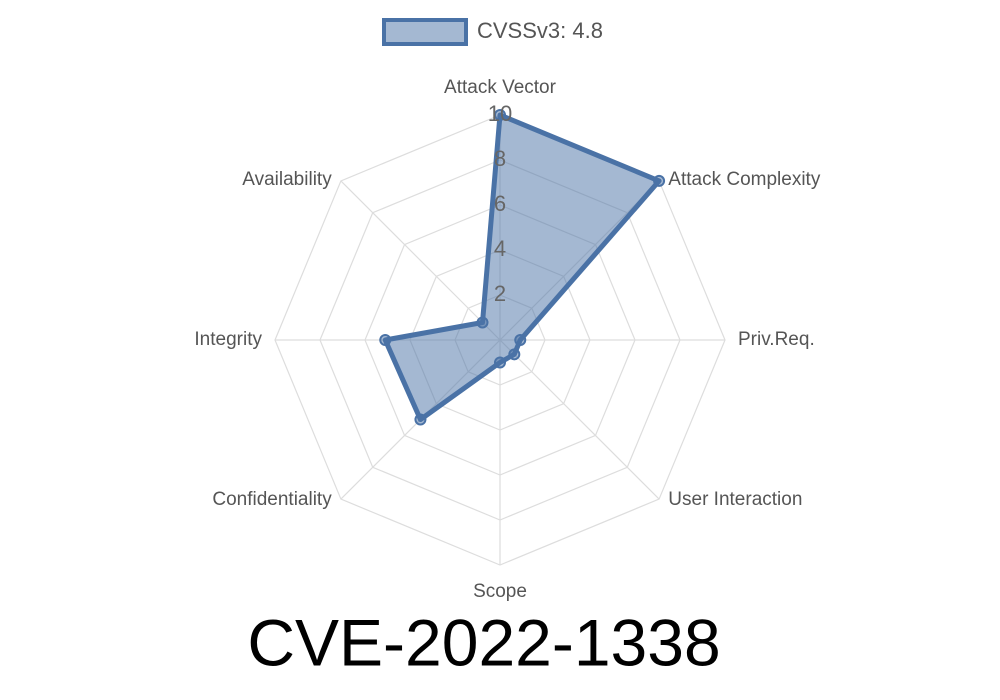 This screenshot has width=1000, height=700. Describe the element at coordinates (500, 248) in the screenshot. I see `r-tick-label: 4` at that location.